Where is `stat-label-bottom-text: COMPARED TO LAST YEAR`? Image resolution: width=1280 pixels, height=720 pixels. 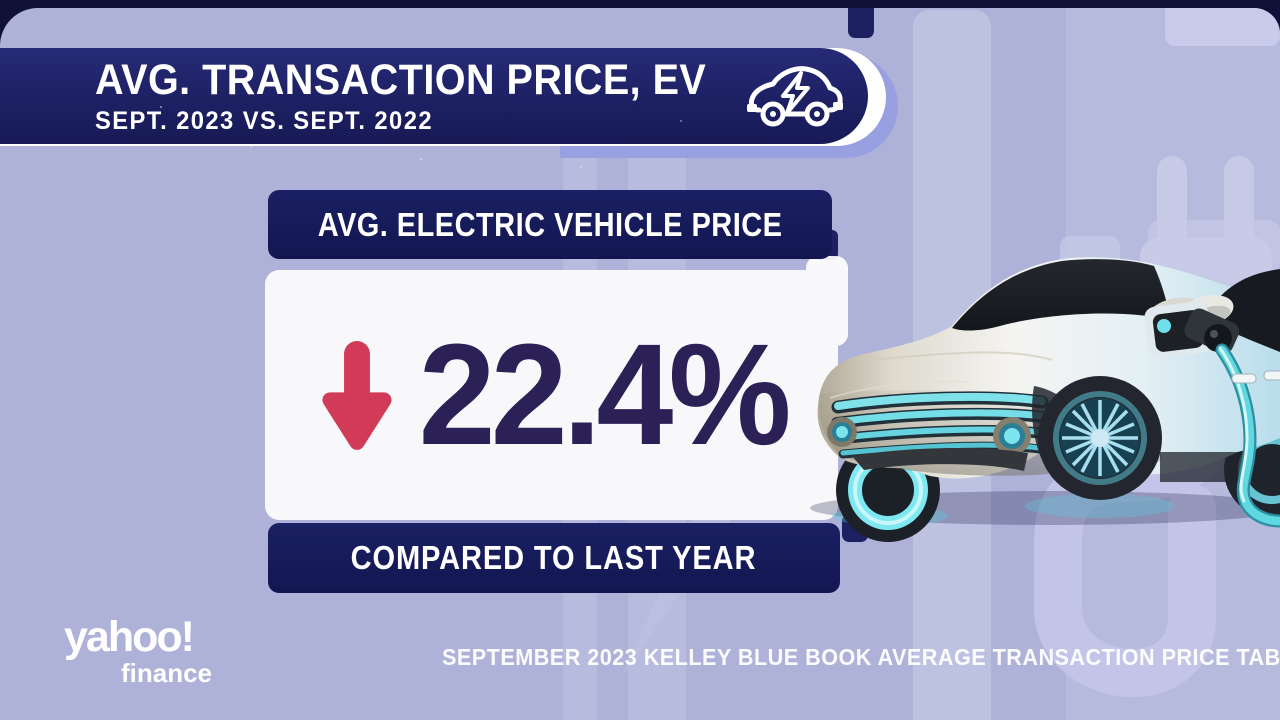 stat-label-bottom-text: COMPARED TO LAST YEAR is located at coordinates (554, 557).